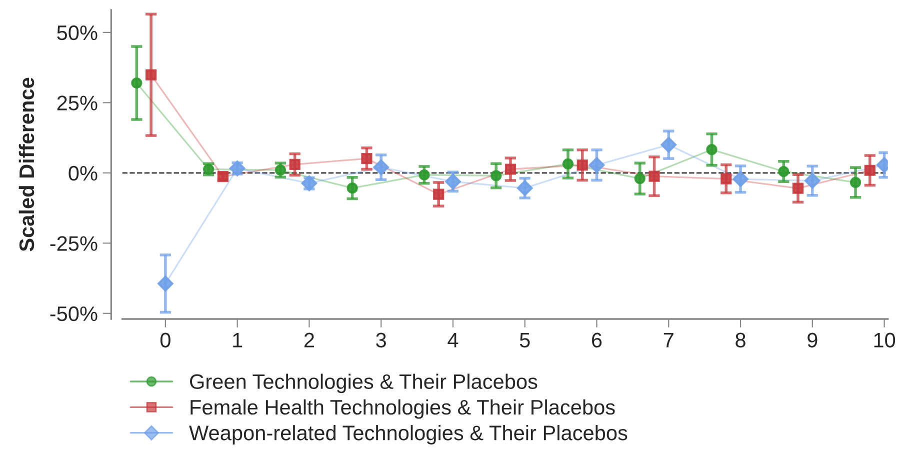  I want to click on y-tick-label: -25%, so click(74, 243).